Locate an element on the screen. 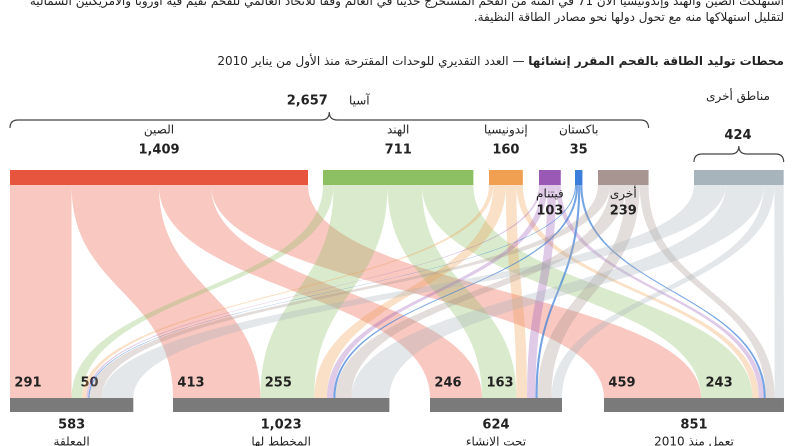 The image size is (792, 446). flow-label: 413 is located at coordinates (190, 383).